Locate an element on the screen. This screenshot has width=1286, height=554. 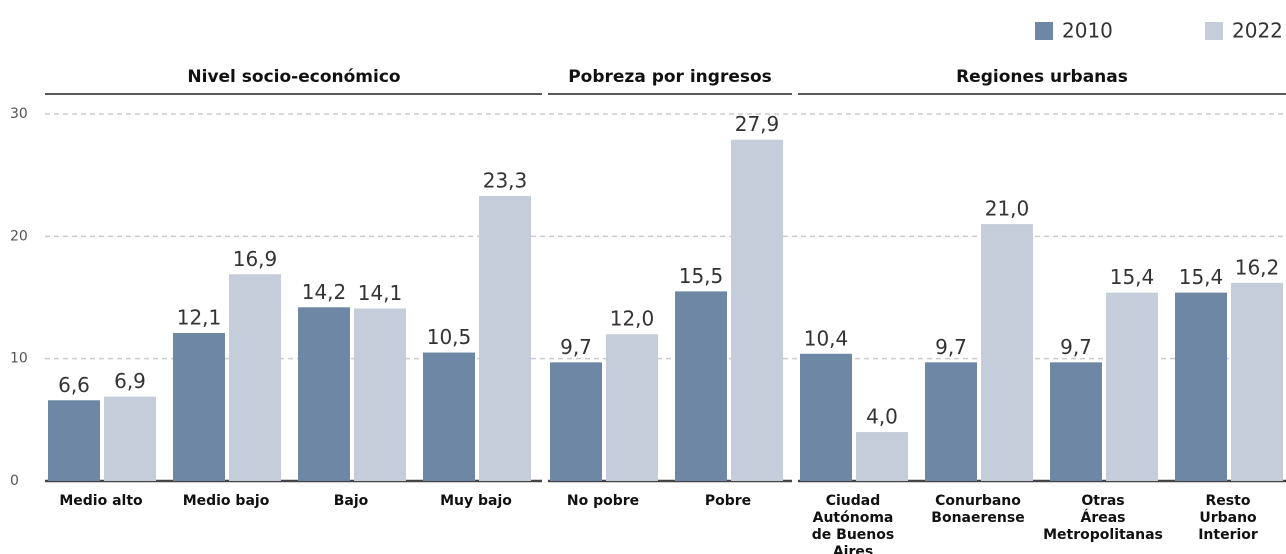
value-label: 15,5 is located at coordinates (701, 276).